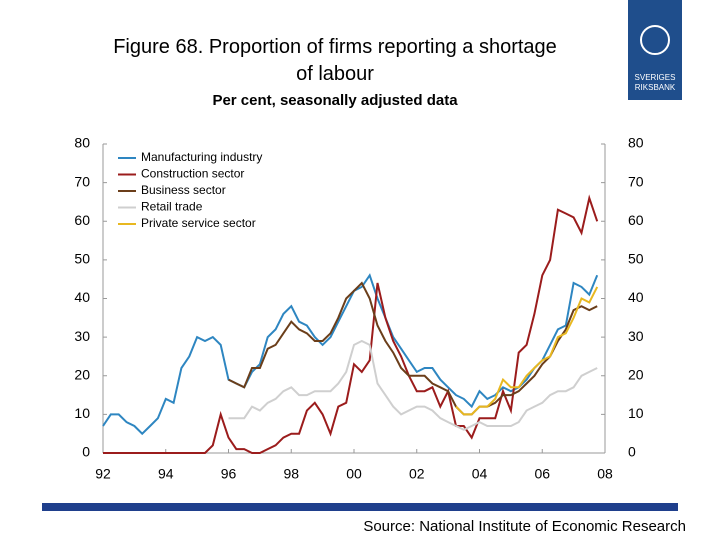 This screenshot has height=540, width=720. I want to click on x-tick-label: 02, so click(417, 474).